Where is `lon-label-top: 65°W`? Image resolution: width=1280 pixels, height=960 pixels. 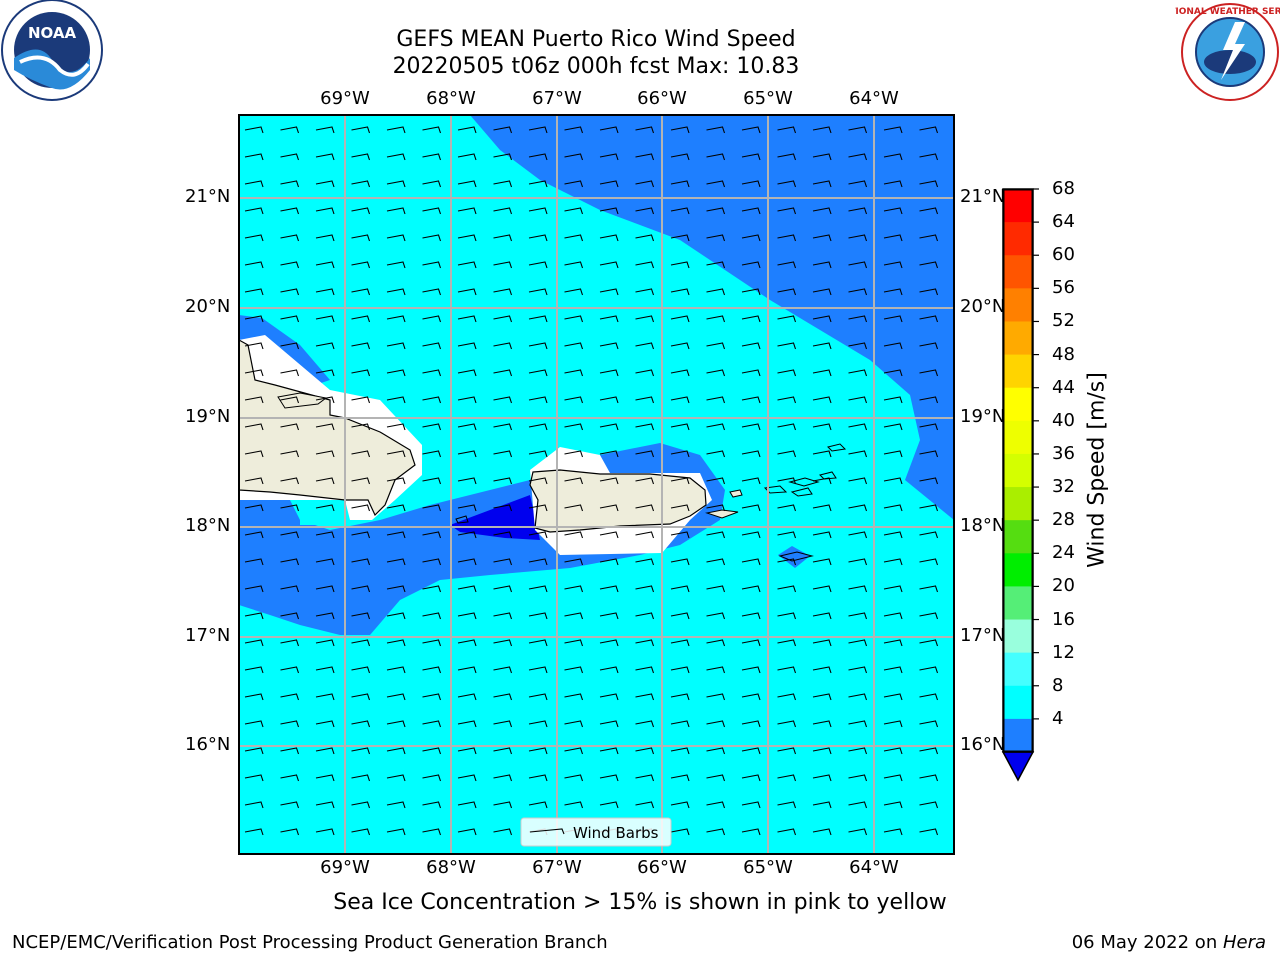
lon-label-top: 65°W is located at coordinates (768, 98).